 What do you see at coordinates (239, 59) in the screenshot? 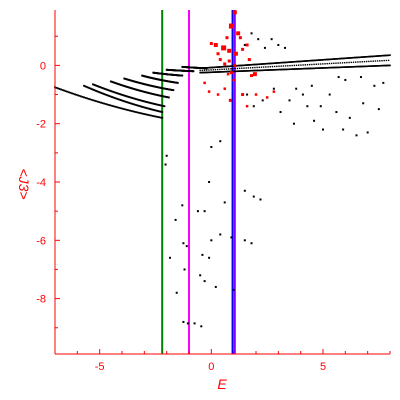
I see `red-points-layer` at bounding box center [239, 59].